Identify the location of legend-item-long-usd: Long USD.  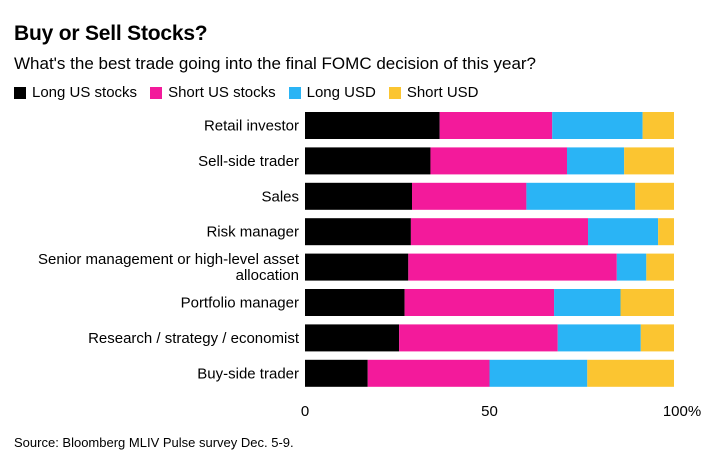
(332, 92).